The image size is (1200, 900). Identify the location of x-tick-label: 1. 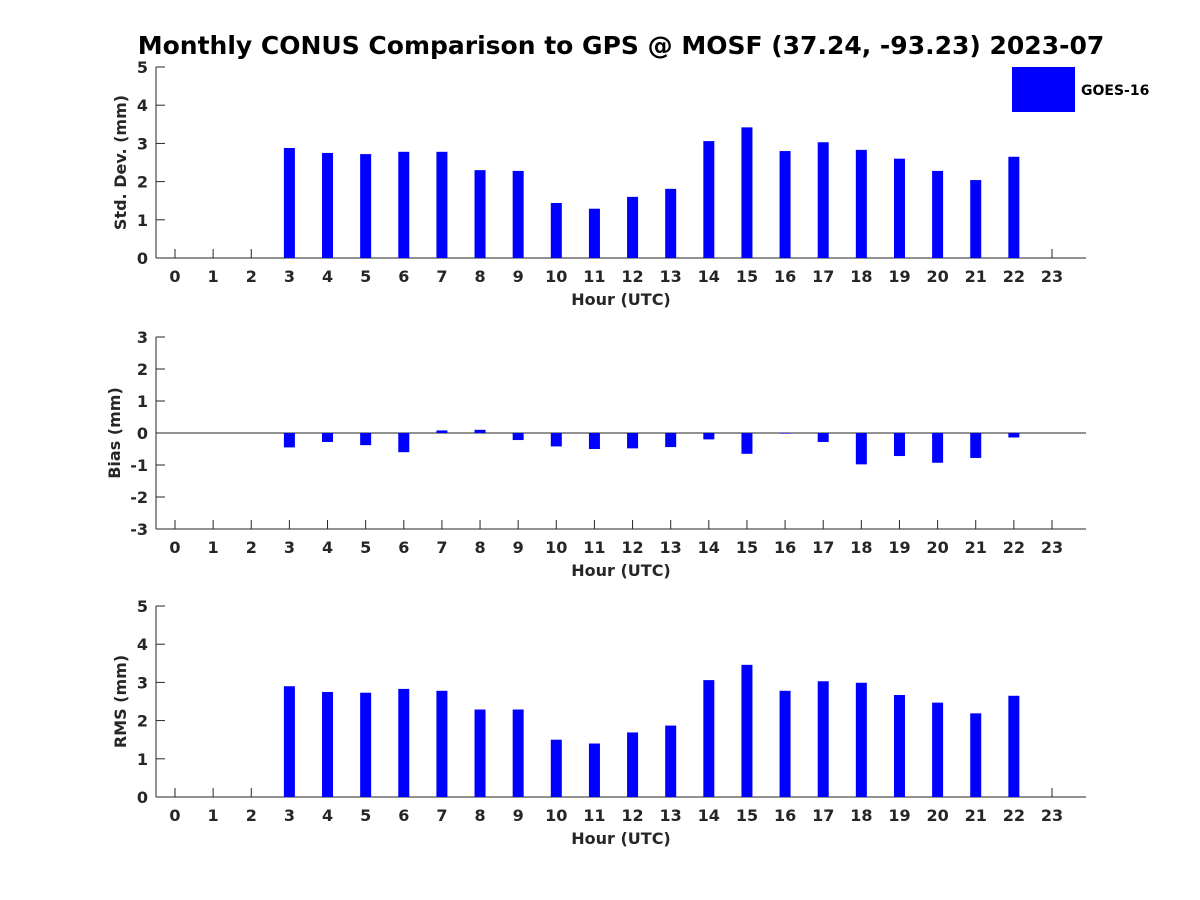
(213, 547).